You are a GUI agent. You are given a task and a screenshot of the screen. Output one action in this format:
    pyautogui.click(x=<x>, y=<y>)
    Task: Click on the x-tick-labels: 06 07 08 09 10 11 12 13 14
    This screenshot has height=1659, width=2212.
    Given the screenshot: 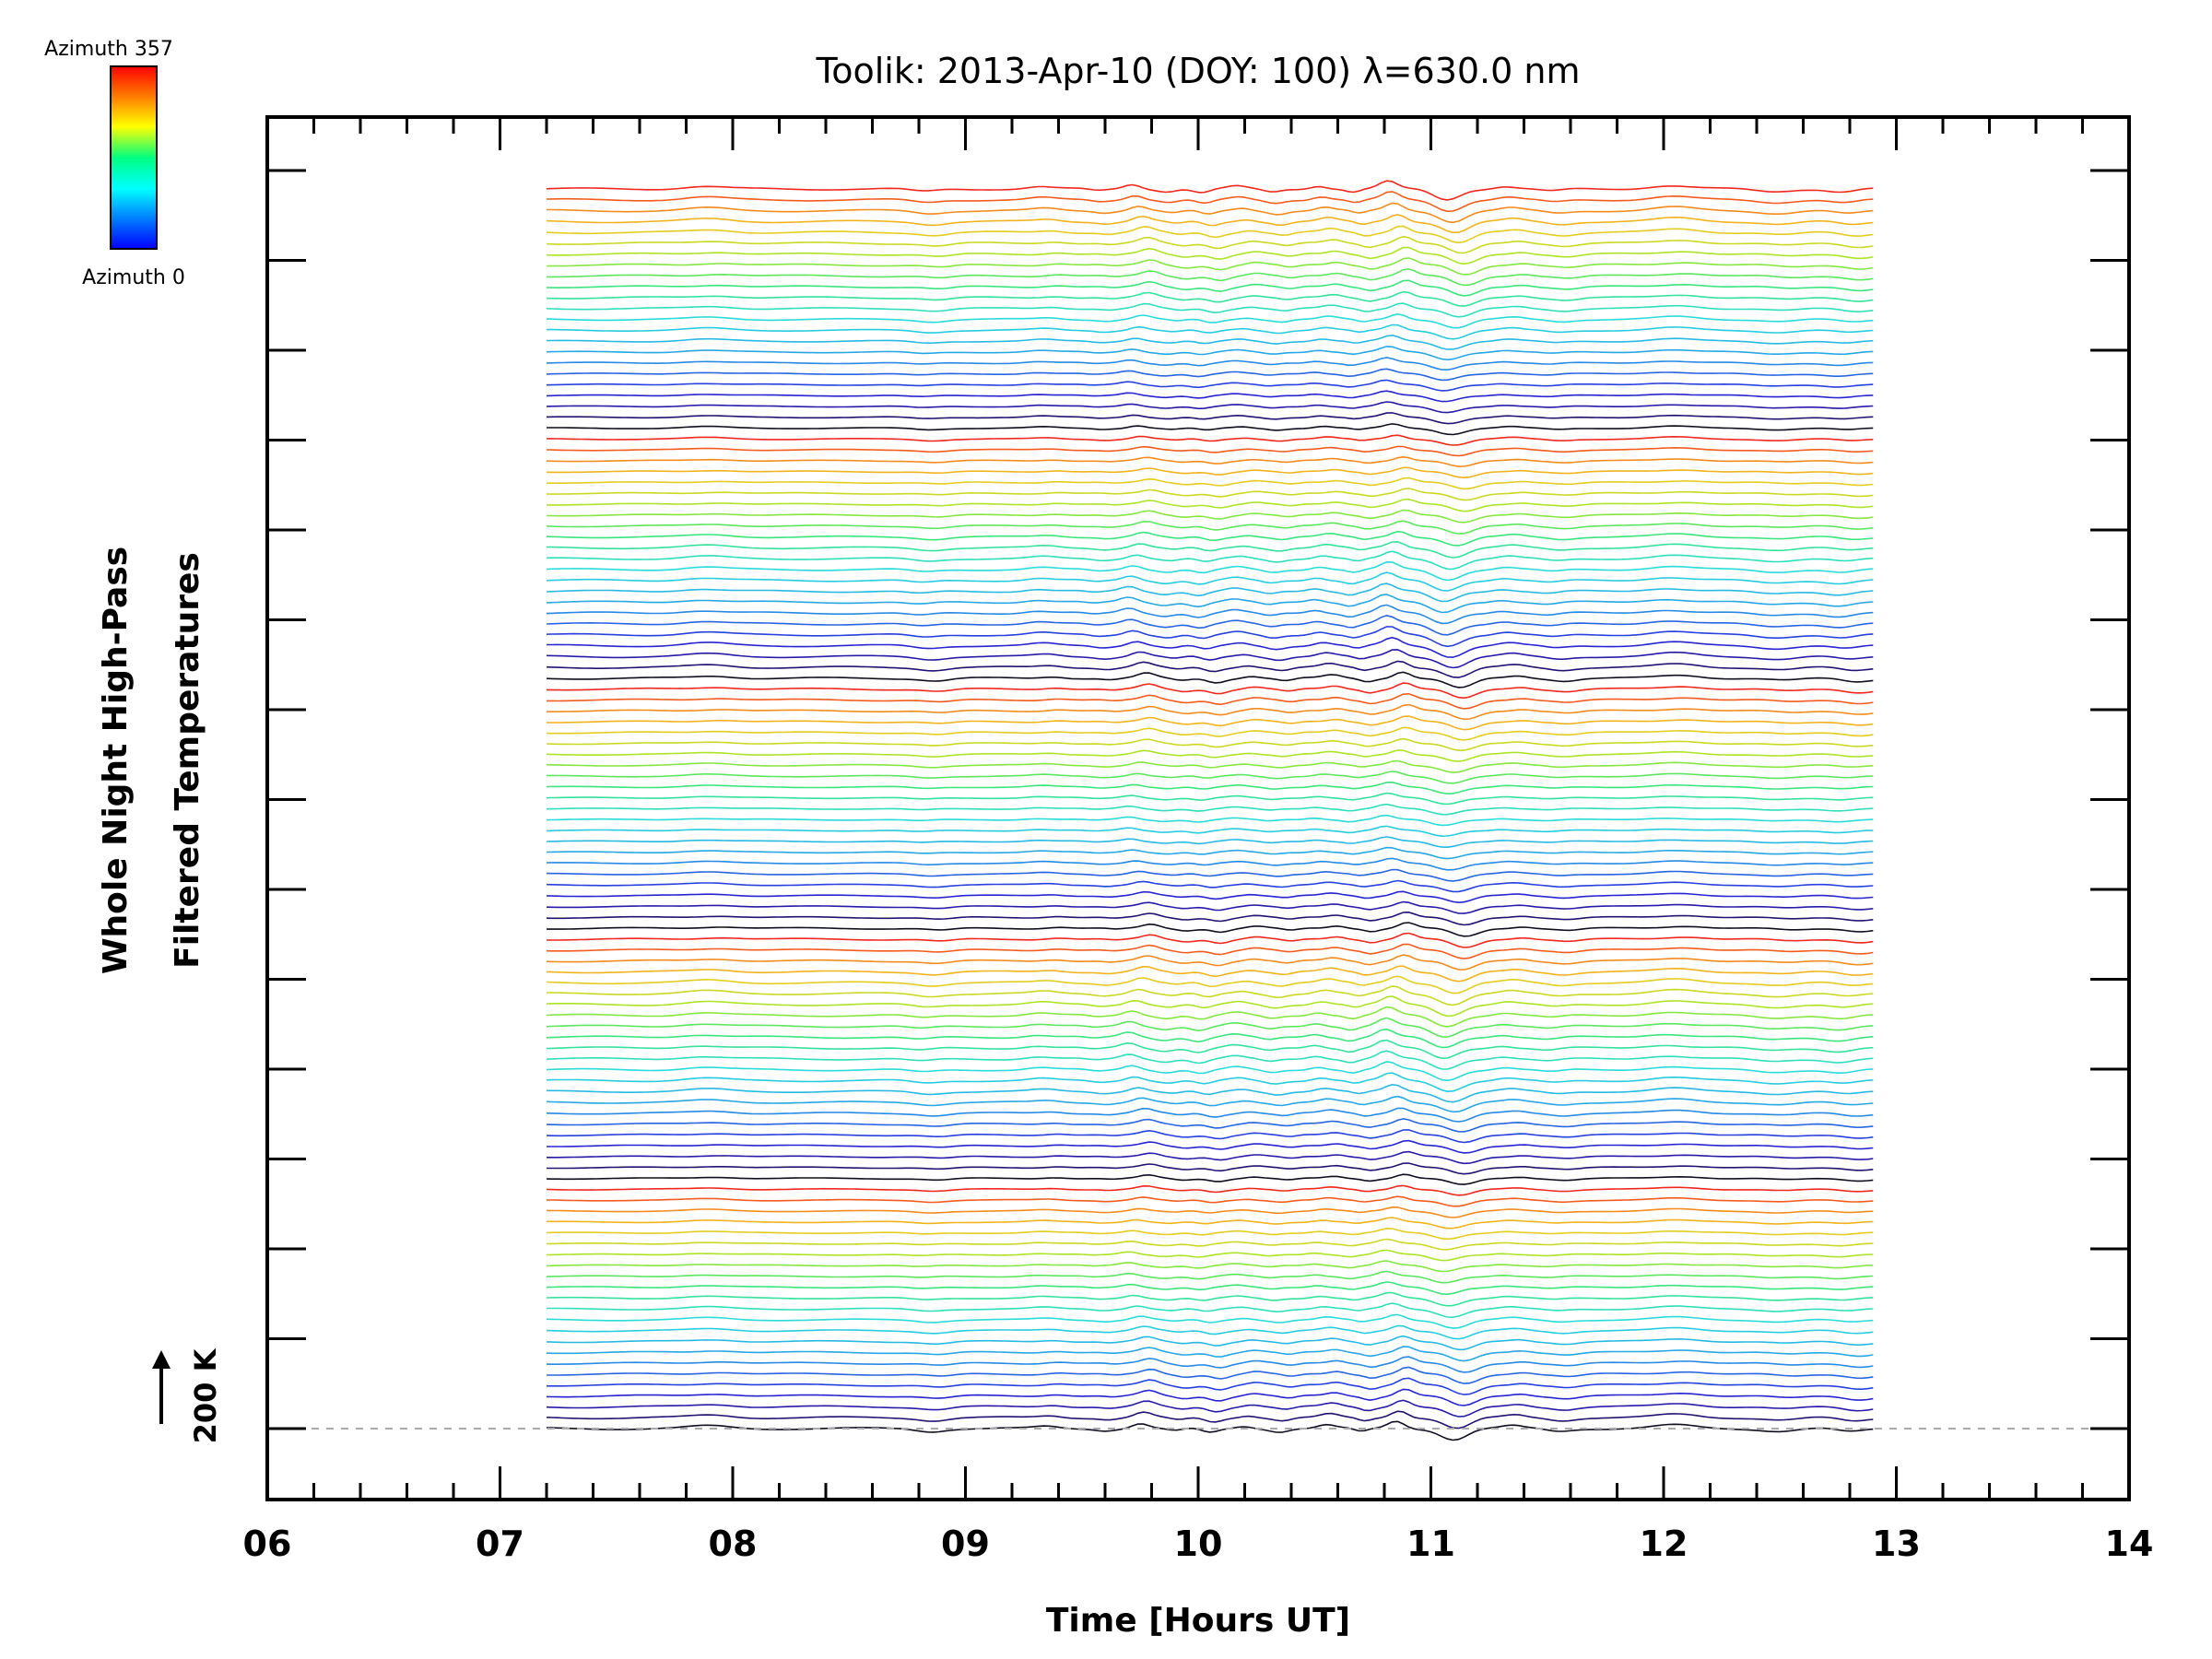 What is the action you would take?
    pyautogui.click(x=1198, y=1544)
    